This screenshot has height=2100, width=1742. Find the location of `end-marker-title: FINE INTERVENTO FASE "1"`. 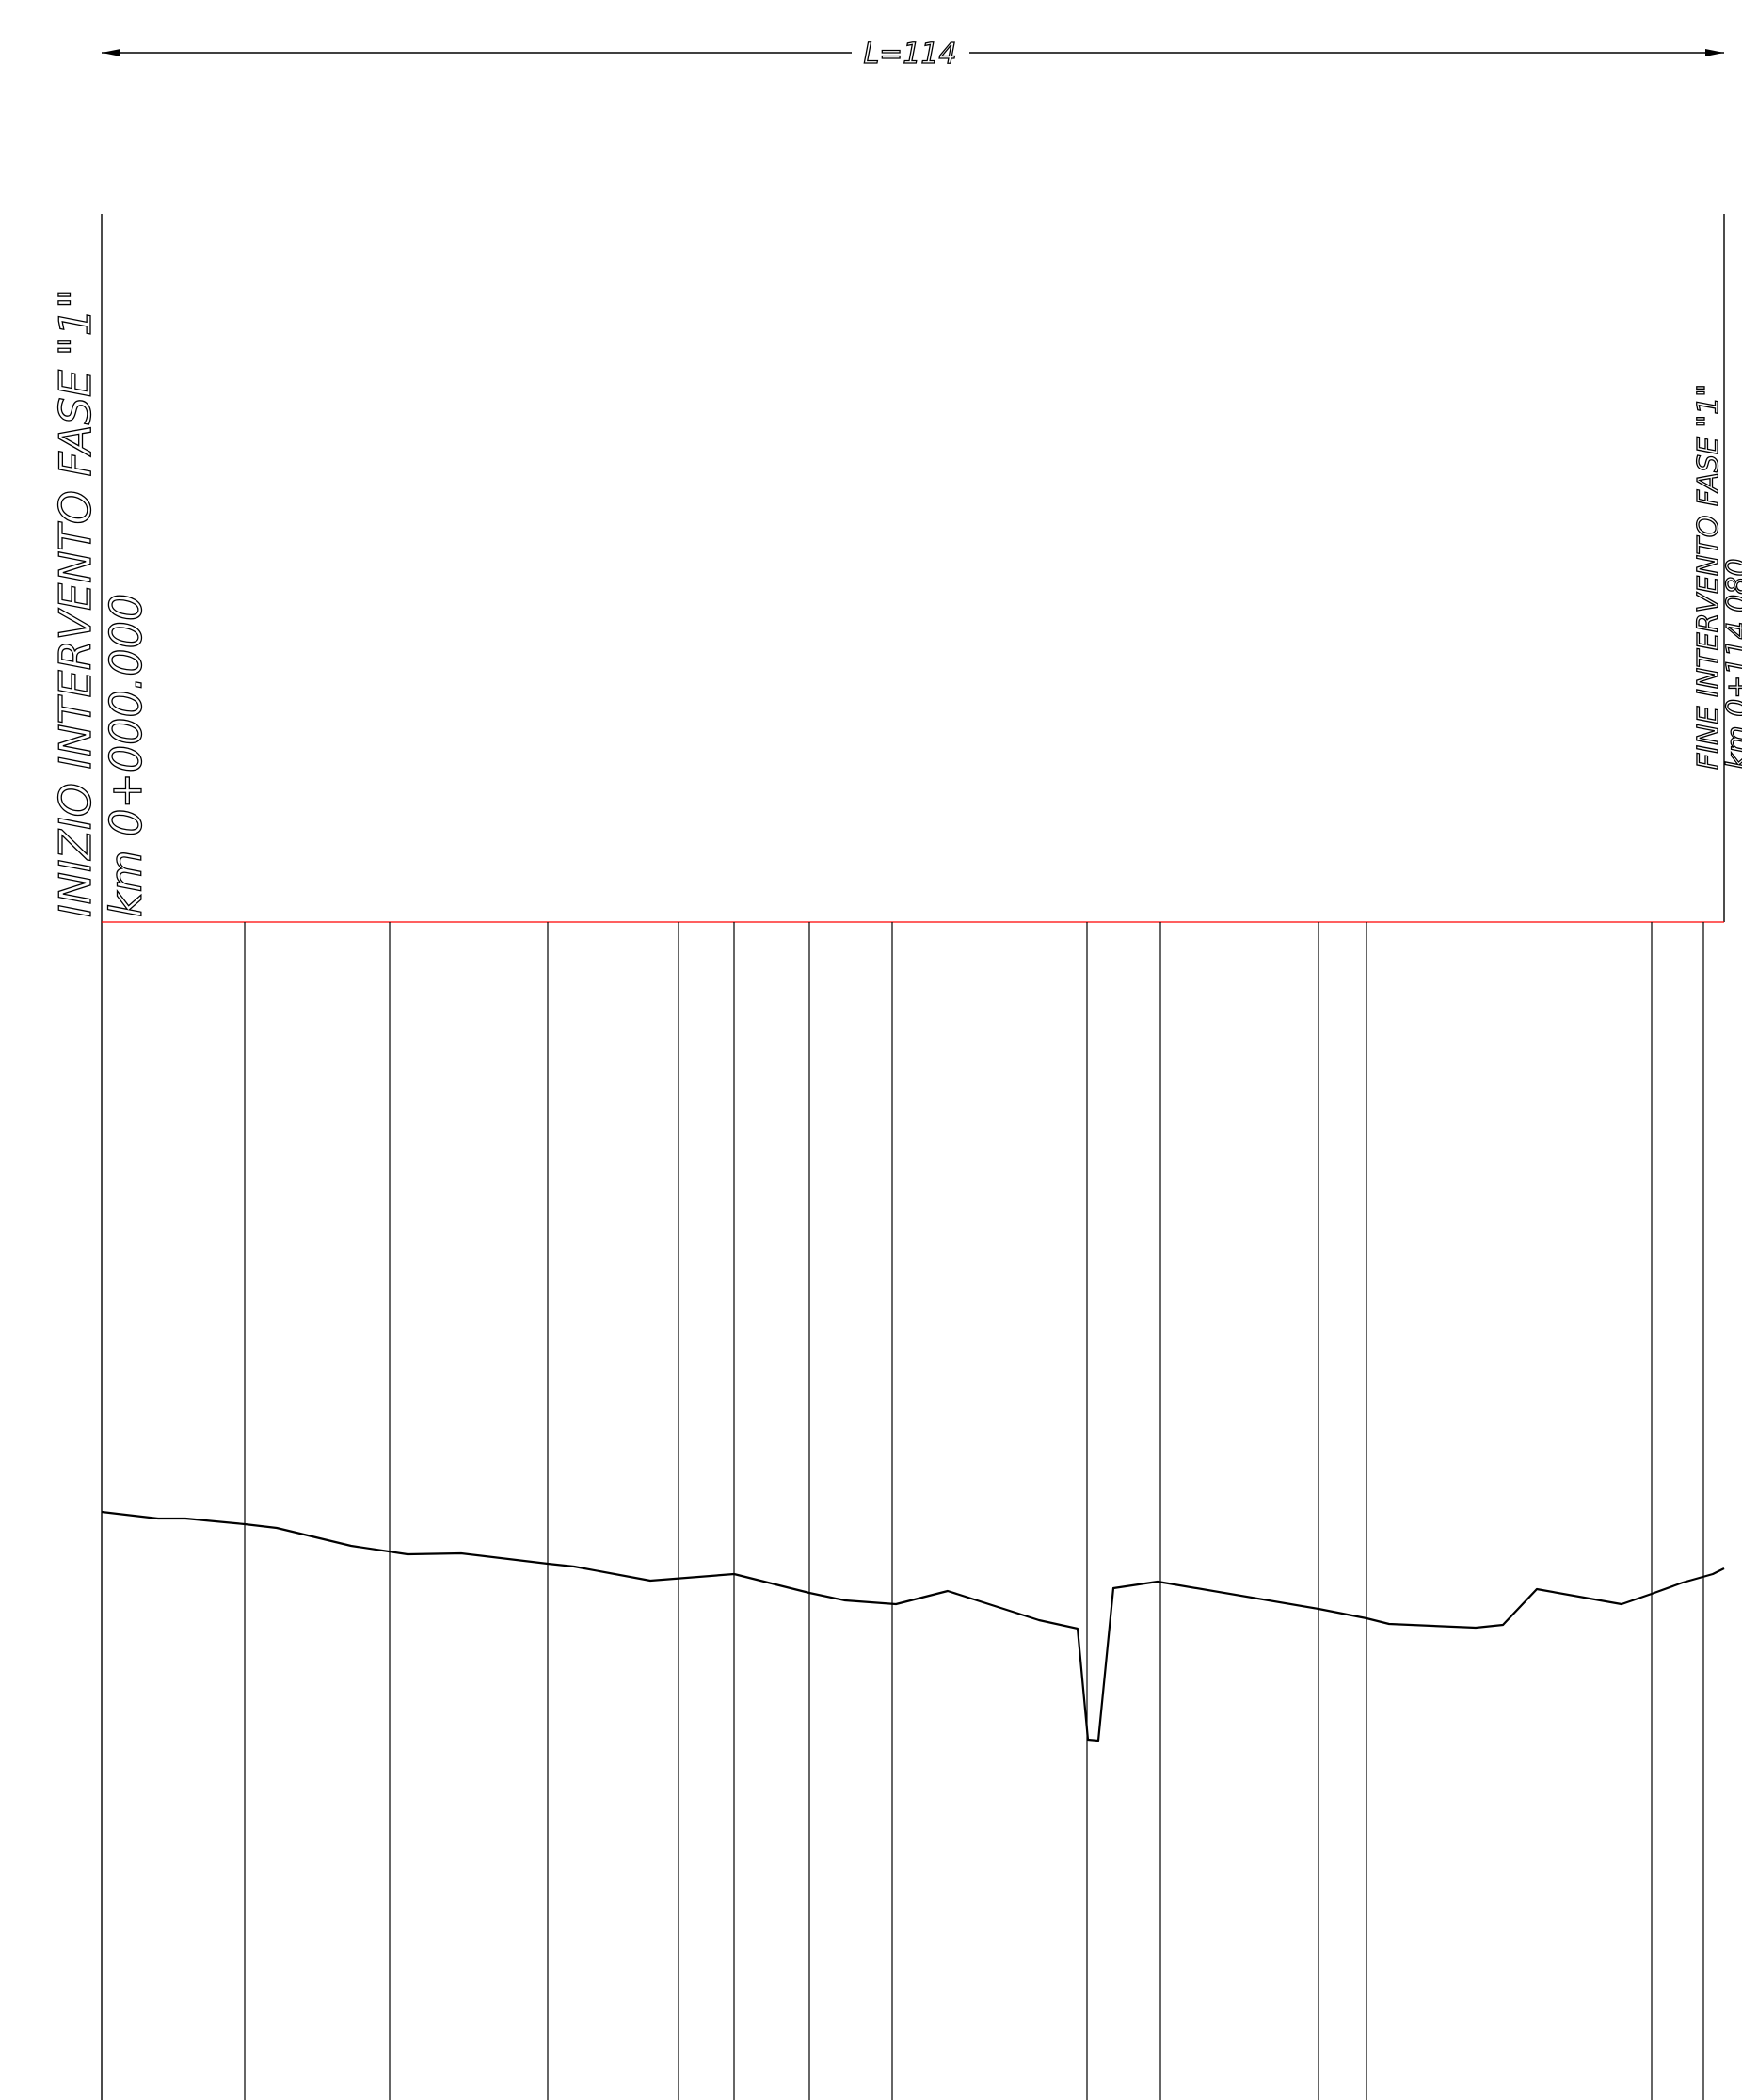

end-marker-title: FINE INTERVENTO FASE "1" is located at coordinates (1708, 577).